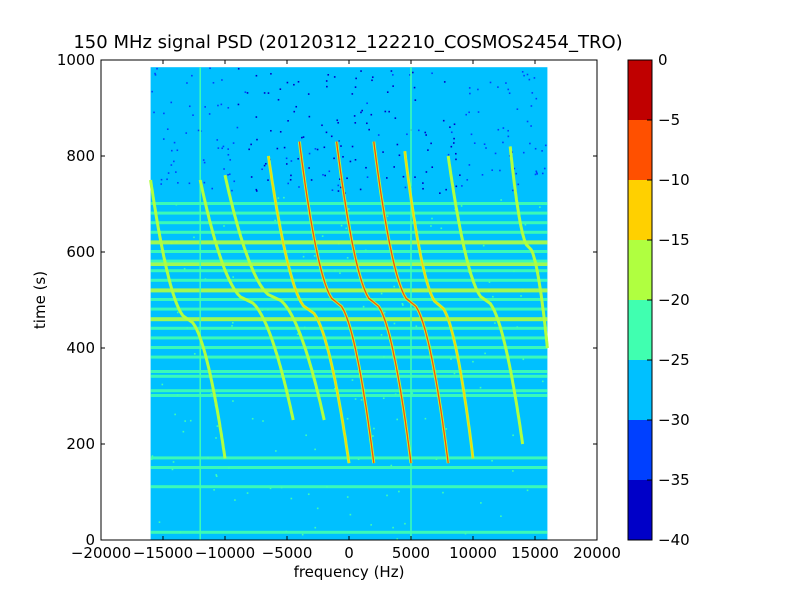 Image resolution: width=800 pixels, height=600 pixels. I want to click on y-tick-label: 800, so click(80, 156).